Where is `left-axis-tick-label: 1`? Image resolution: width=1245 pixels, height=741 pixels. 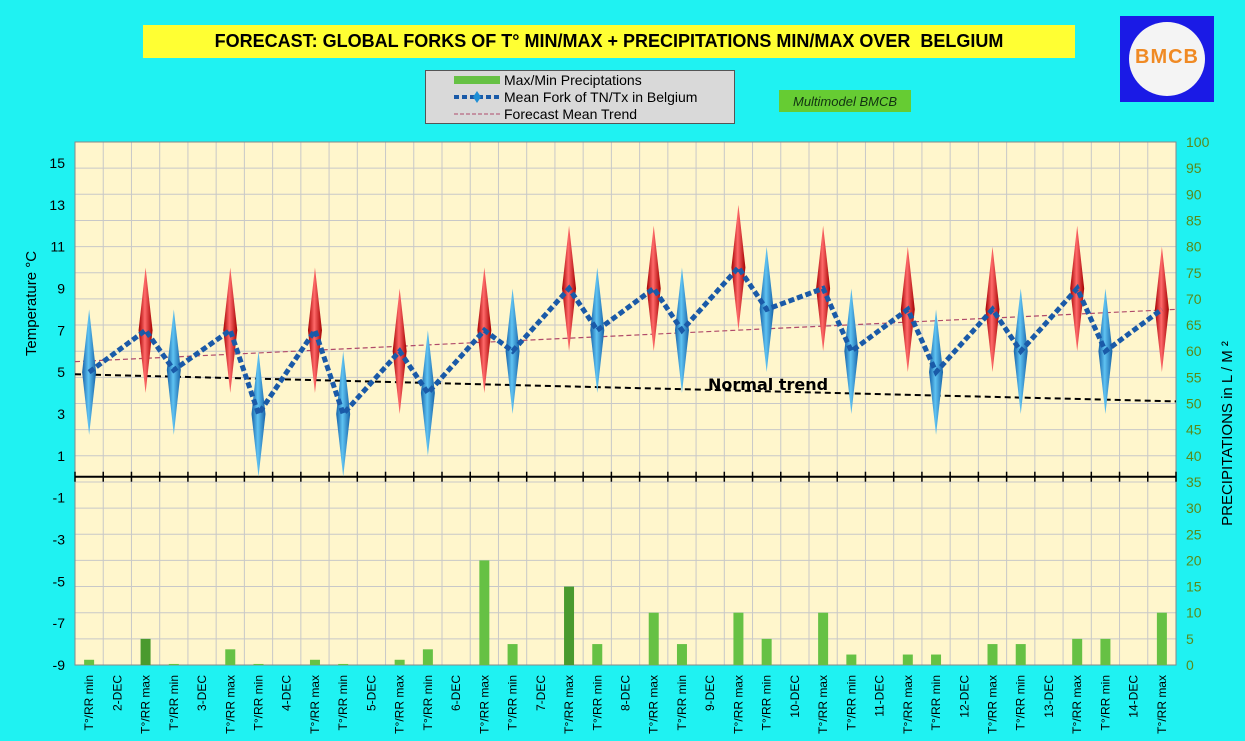
left-axis-tick-label: 1 is located at coordinates (61, 456).